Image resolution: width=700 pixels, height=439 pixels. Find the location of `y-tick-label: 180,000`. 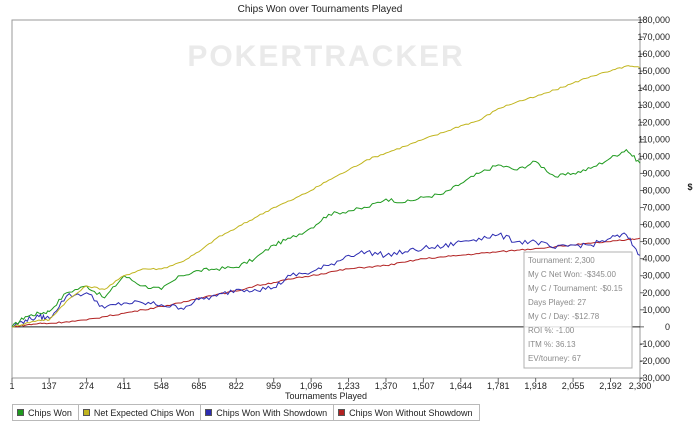

y-tick-label: 180,000 is located at coordinates (653, 20).